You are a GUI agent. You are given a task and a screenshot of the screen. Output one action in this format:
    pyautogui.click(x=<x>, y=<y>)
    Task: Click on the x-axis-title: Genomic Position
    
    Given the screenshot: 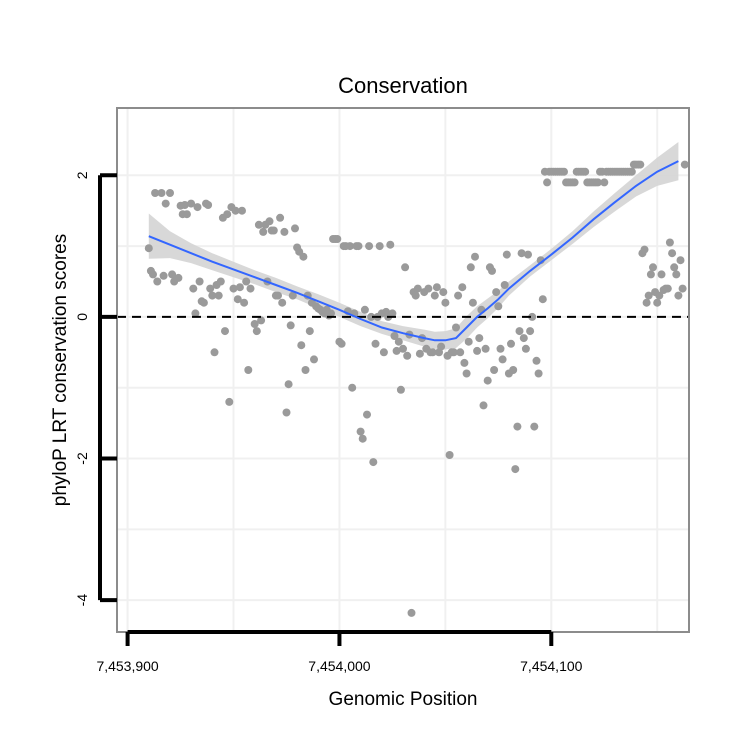 What is the action you would take?
    pyautogui.click(x=403, y=699)
    